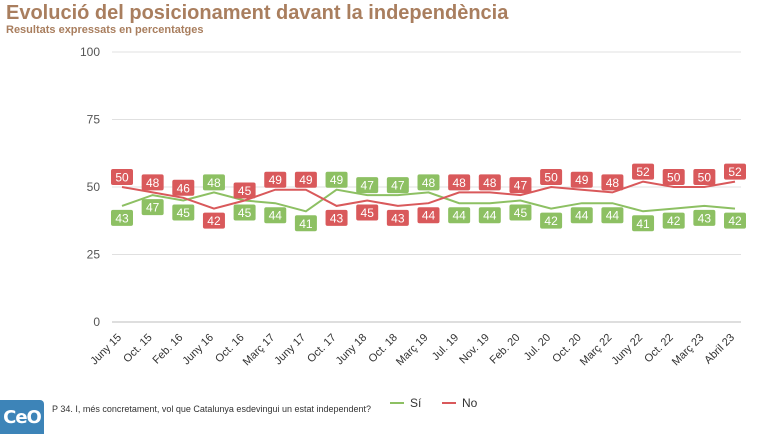  I want to click on data-label: 41, so click(643, 223).